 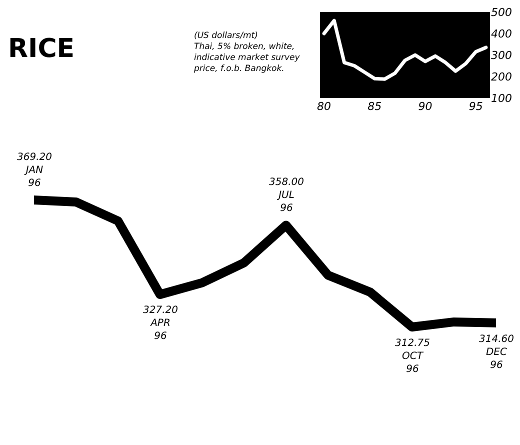 What do you see at coordinates (375, 106) in the screenshot?
I see `x-tick-label: 85` at bounding box center [375, 106].